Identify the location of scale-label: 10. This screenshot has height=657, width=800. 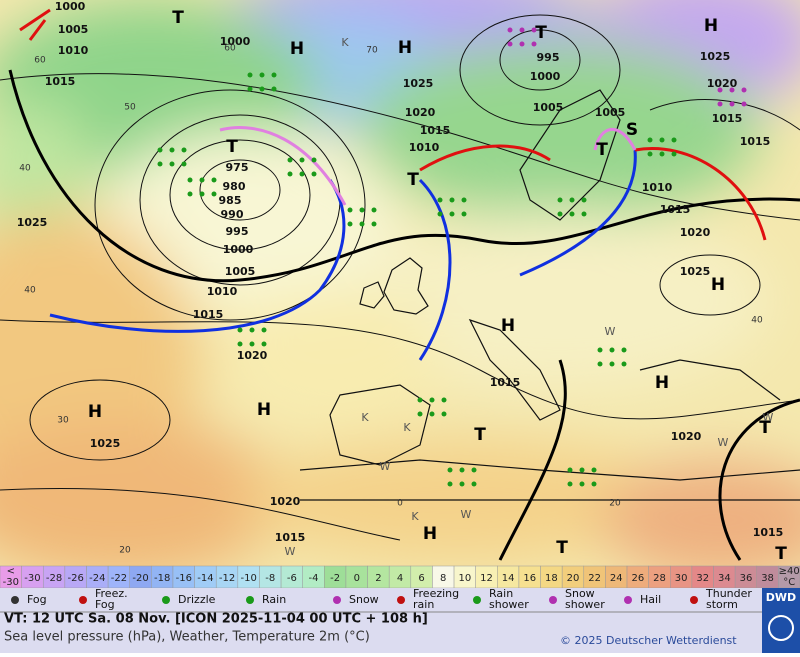
(464, 578).